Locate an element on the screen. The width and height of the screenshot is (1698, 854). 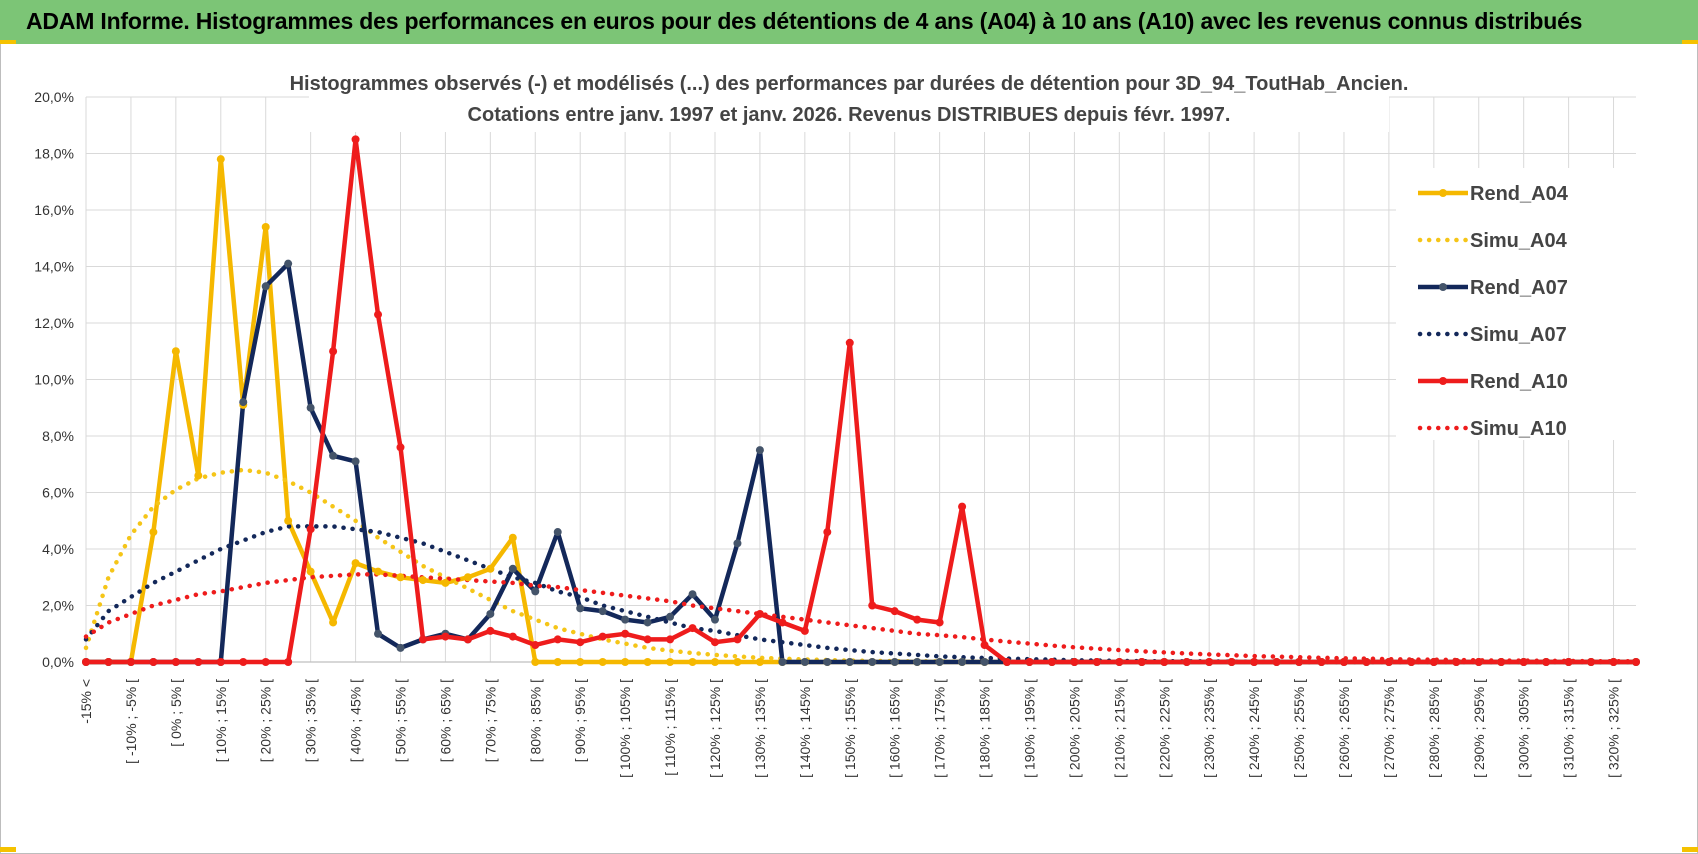
y-tick-label: 10,0% is located at coordinates (54, 380).